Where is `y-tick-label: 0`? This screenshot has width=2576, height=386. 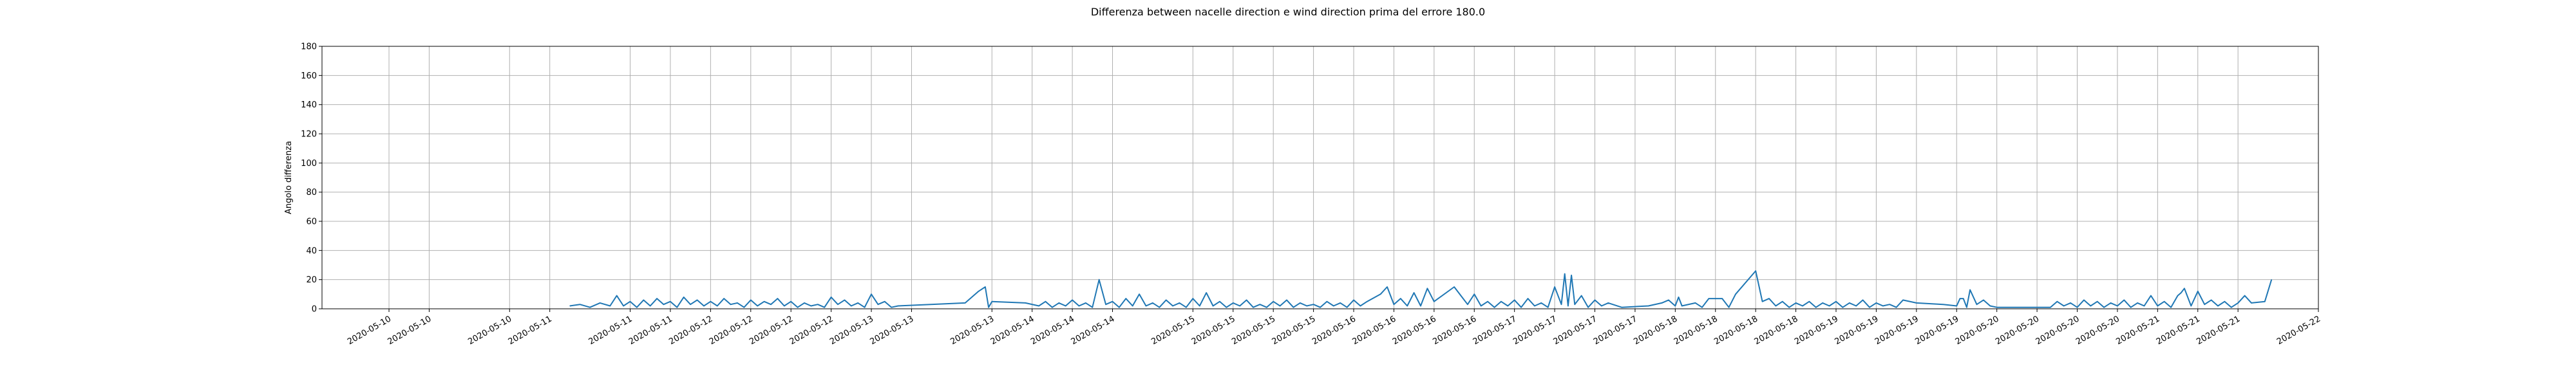 y-tick-label: 0 is located at coordinates (314, 310).